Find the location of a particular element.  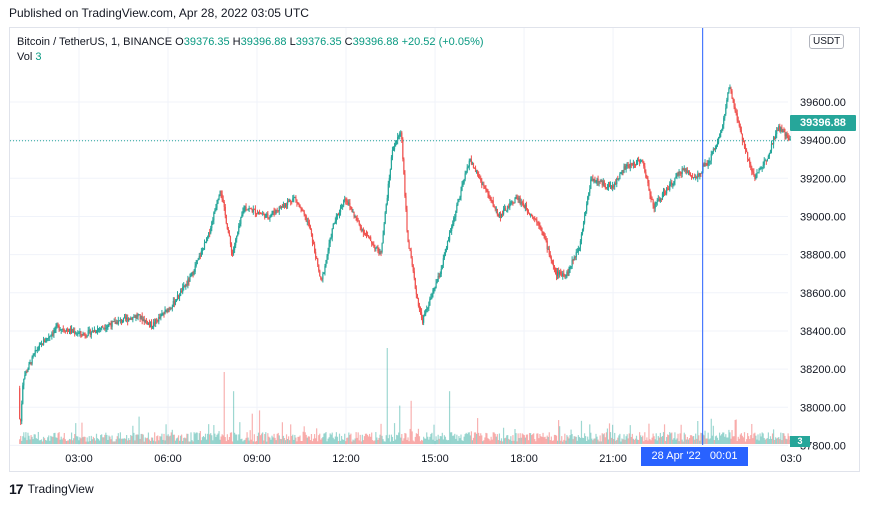

volume-label: Vol is located at coordinates (25, 57).